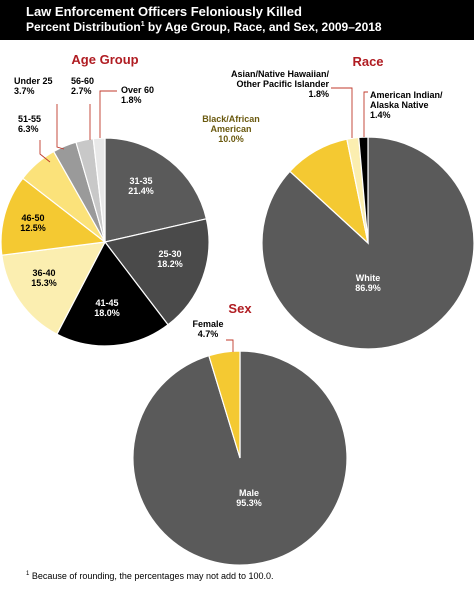  What do you see at coordinates (33, 86) in the screenshot?
I see `slice-label-under-25: Under 25 3.7%` at bounding box center [33, 86].